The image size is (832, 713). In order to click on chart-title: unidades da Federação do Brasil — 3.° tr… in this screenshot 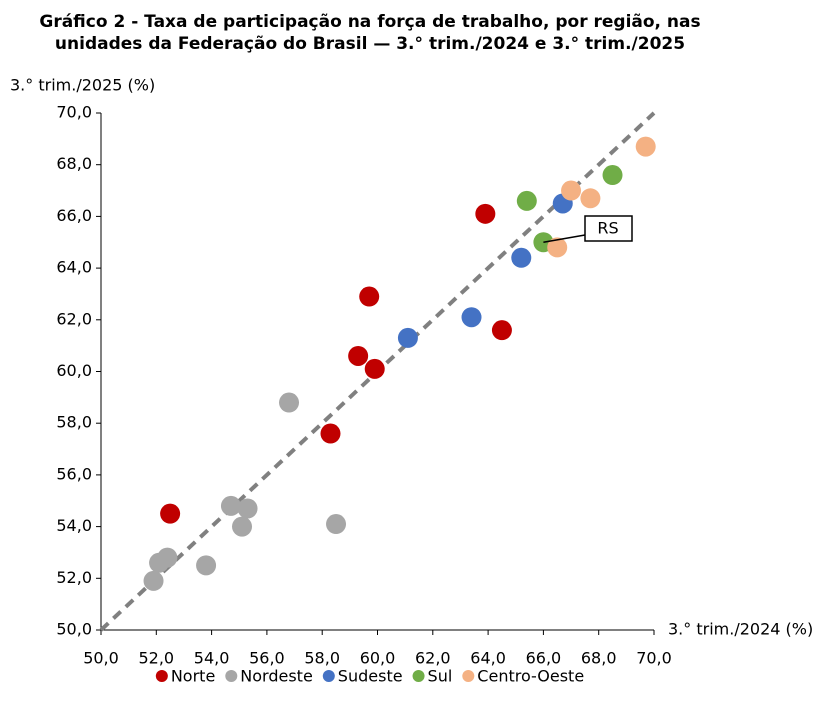, I will do `click(370, 44)`.